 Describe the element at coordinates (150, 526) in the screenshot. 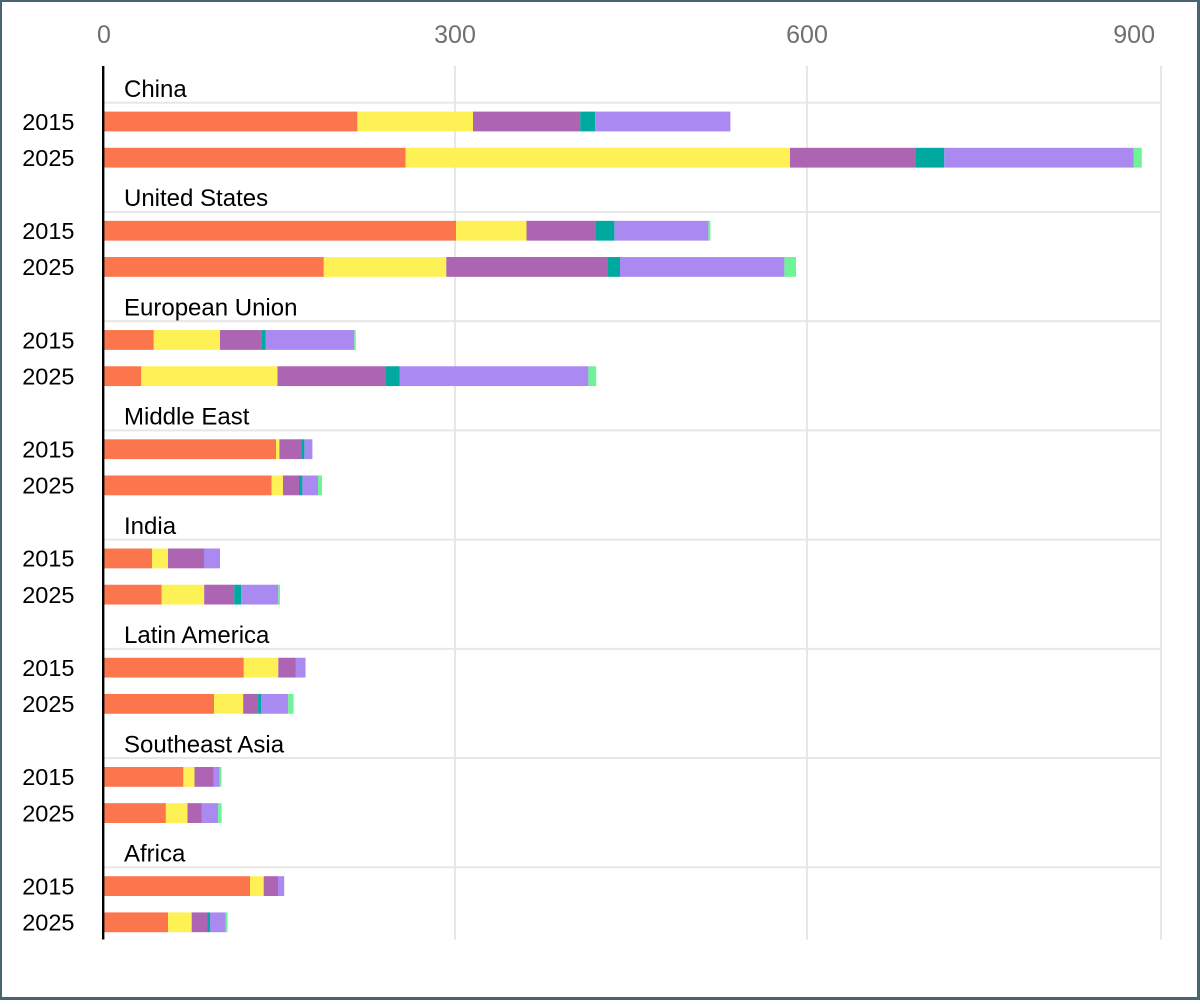

I see `svg-text: India` at that location.